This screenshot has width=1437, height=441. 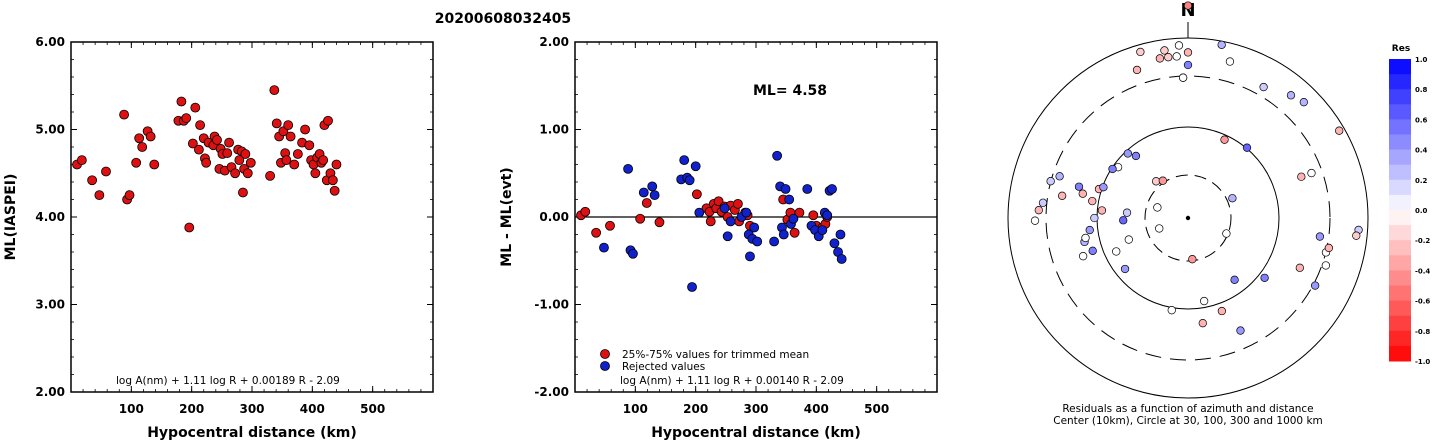 What do you see at coordinates (756, 433) in the screenshot?
I see `x-axis-label: Hypocentral distance (km)` at bounding box center [756, 433].